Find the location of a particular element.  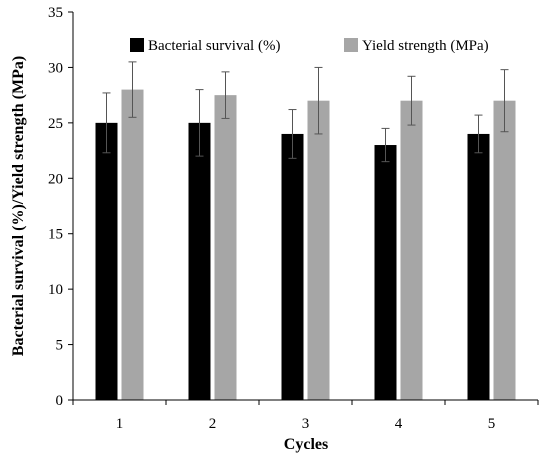

y-tick-label-5: 5 is located at coordinates (60, 346).